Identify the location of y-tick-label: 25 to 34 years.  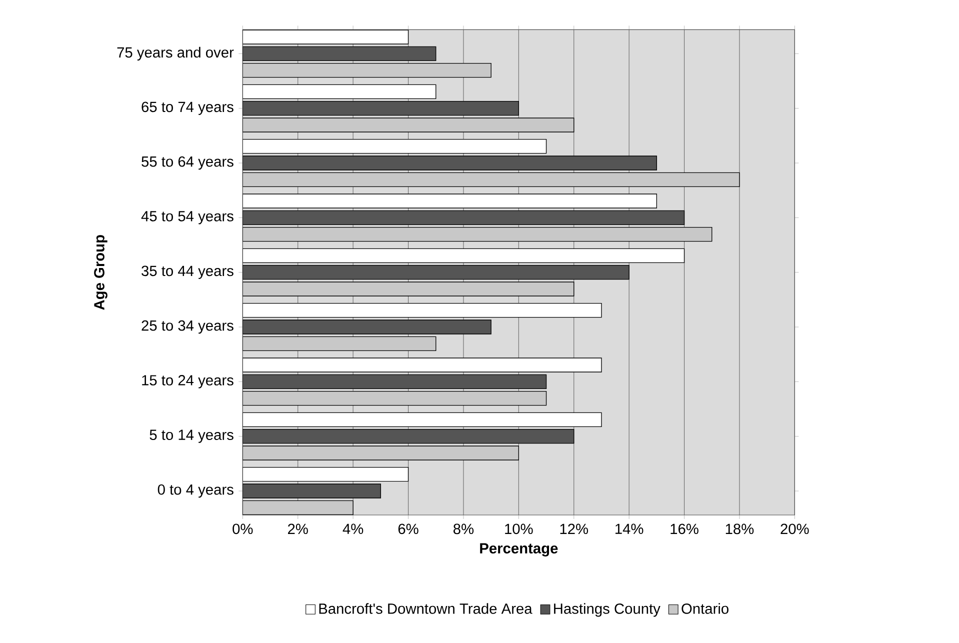
(188, 327).